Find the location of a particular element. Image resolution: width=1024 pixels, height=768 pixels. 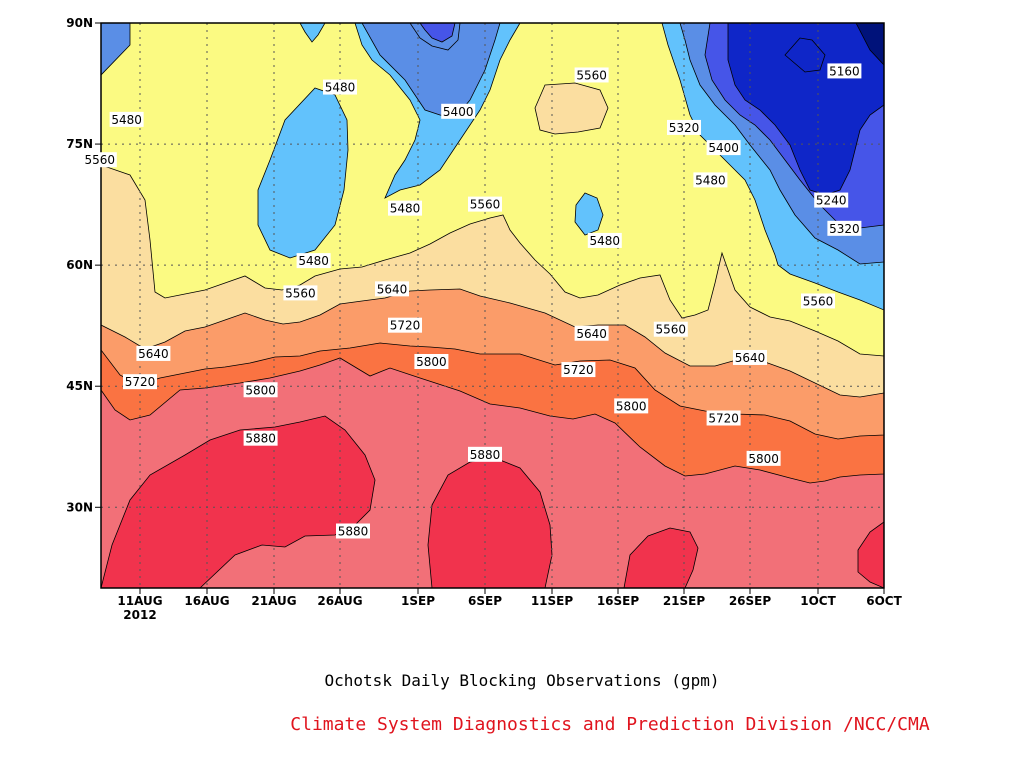

x-tick-label: 16AUG is located at coordinates (206, 601).